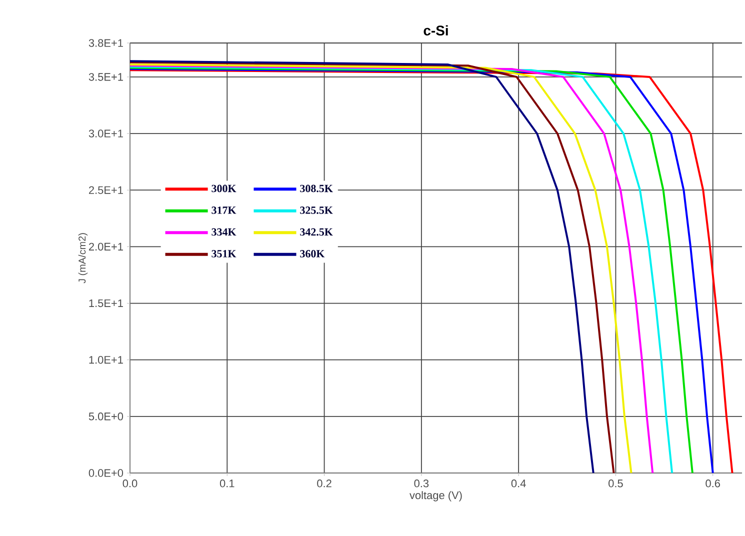  What do you see at coordinates (83, 258) in the screenshot?
I see `y-axis-title: J (mA/cm2)` at bounding box center [83, 258].